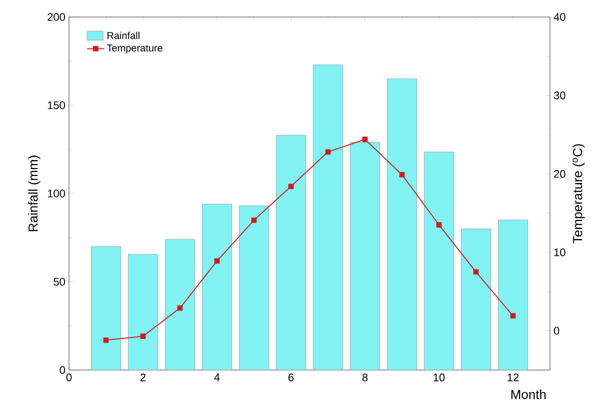 The width and height of the screenshot is (598, 418). Describe the element at coordinates (57, 17) in the screenshot. I see `y-tick-label: 200` at that location.